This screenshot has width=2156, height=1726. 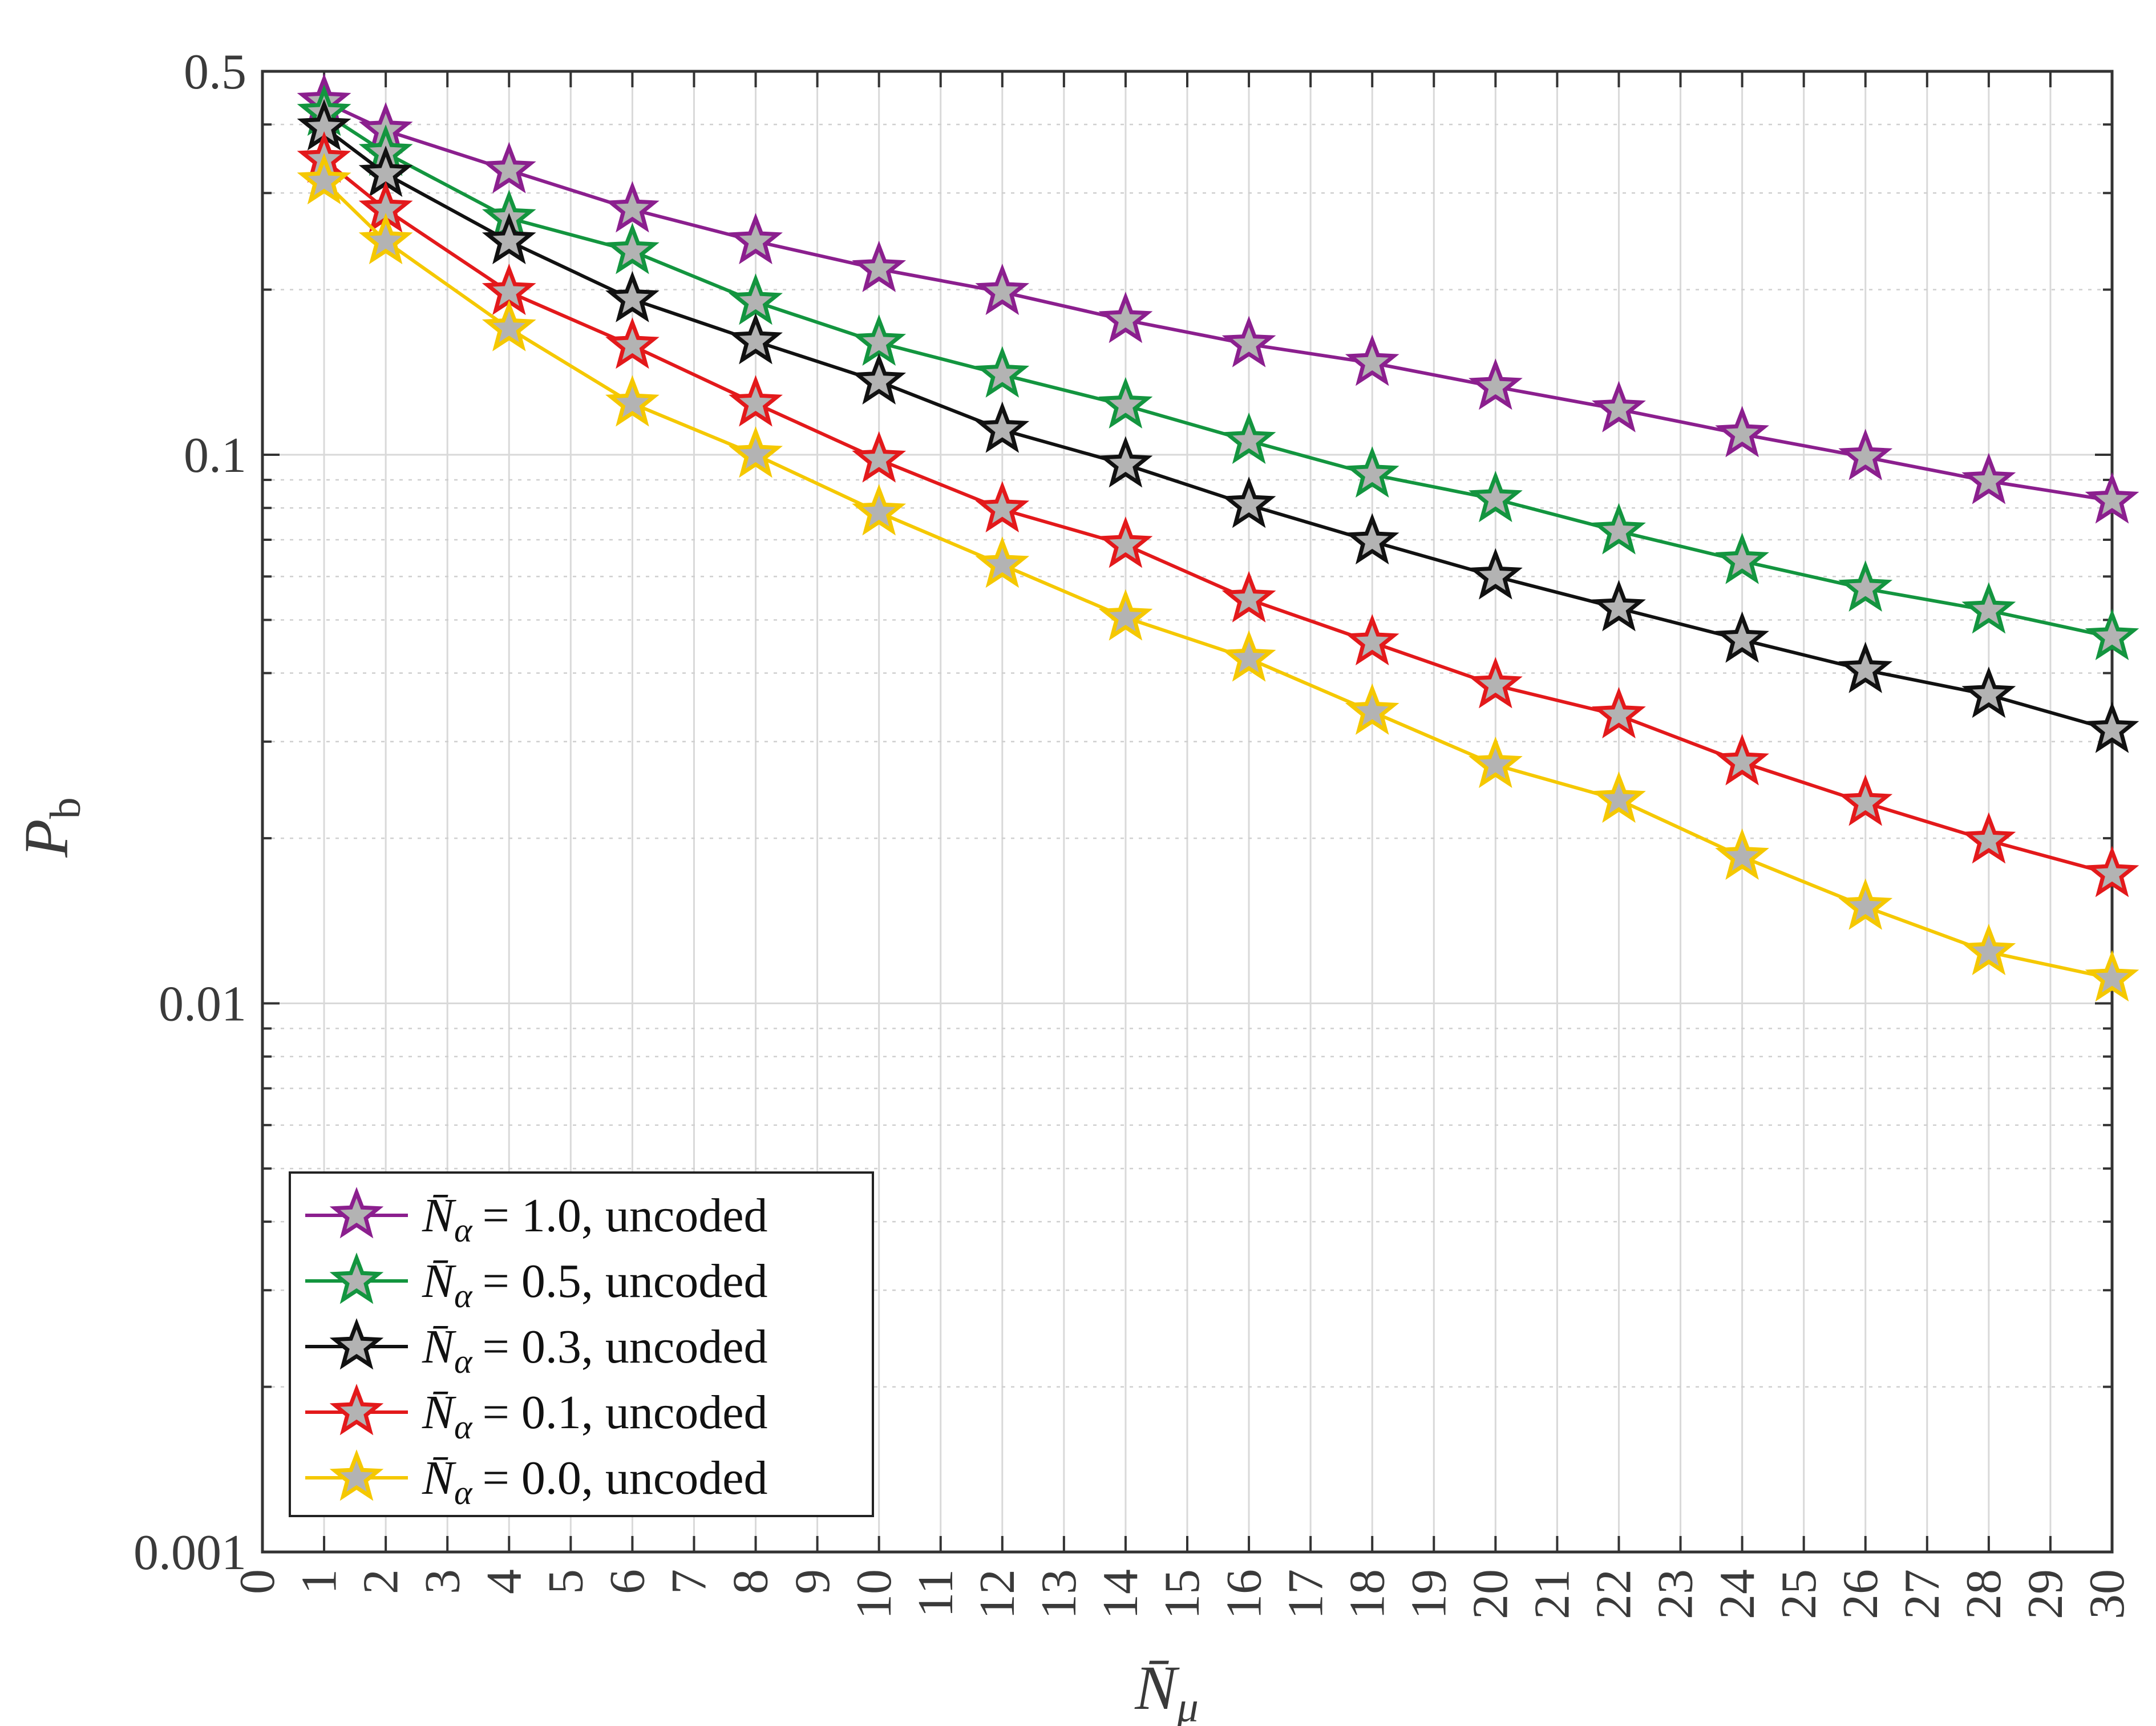 I want to click on legend-label: N̄α = 0.0, uncoded, so click(x=594, y=1482).